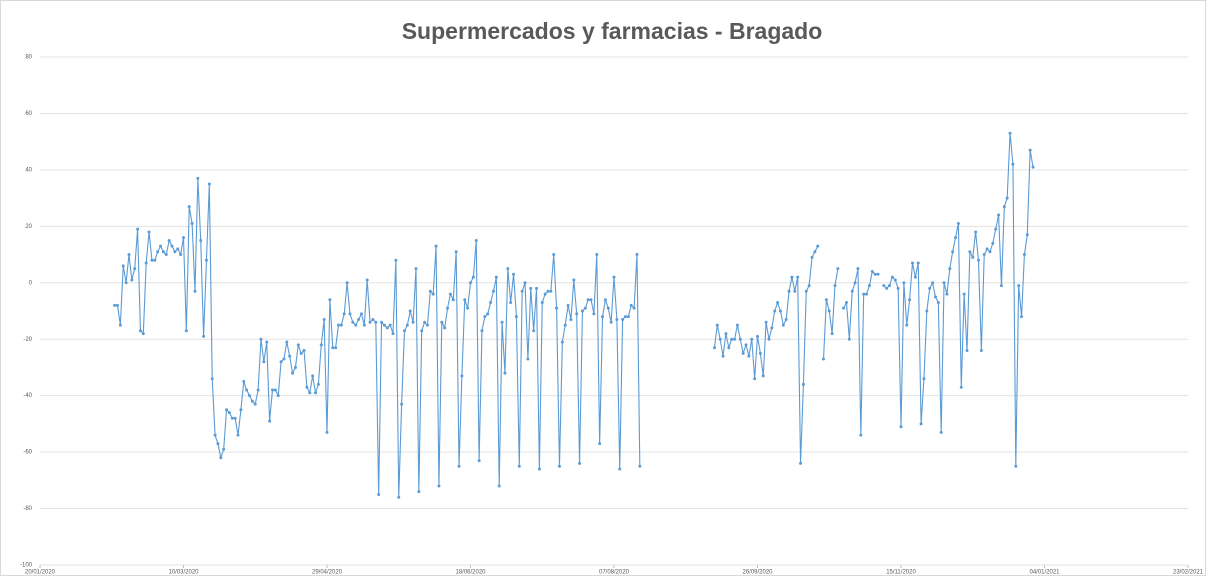  What do you see at coordinates (27, 453) in the screenshot?
I see `y-tick-label: -60` at bounding box center [27, 453].